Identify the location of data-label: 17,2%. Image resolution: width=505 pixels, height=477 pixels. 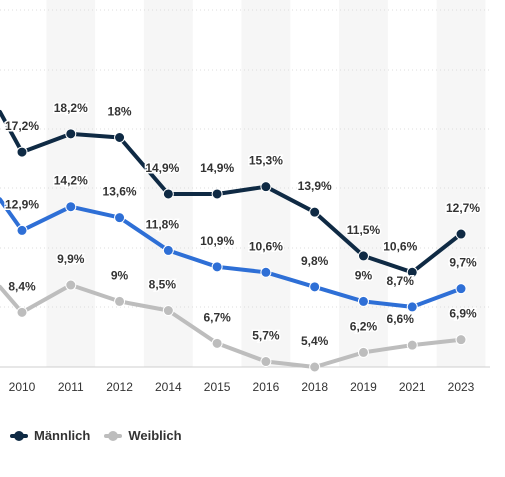
(22, 126).